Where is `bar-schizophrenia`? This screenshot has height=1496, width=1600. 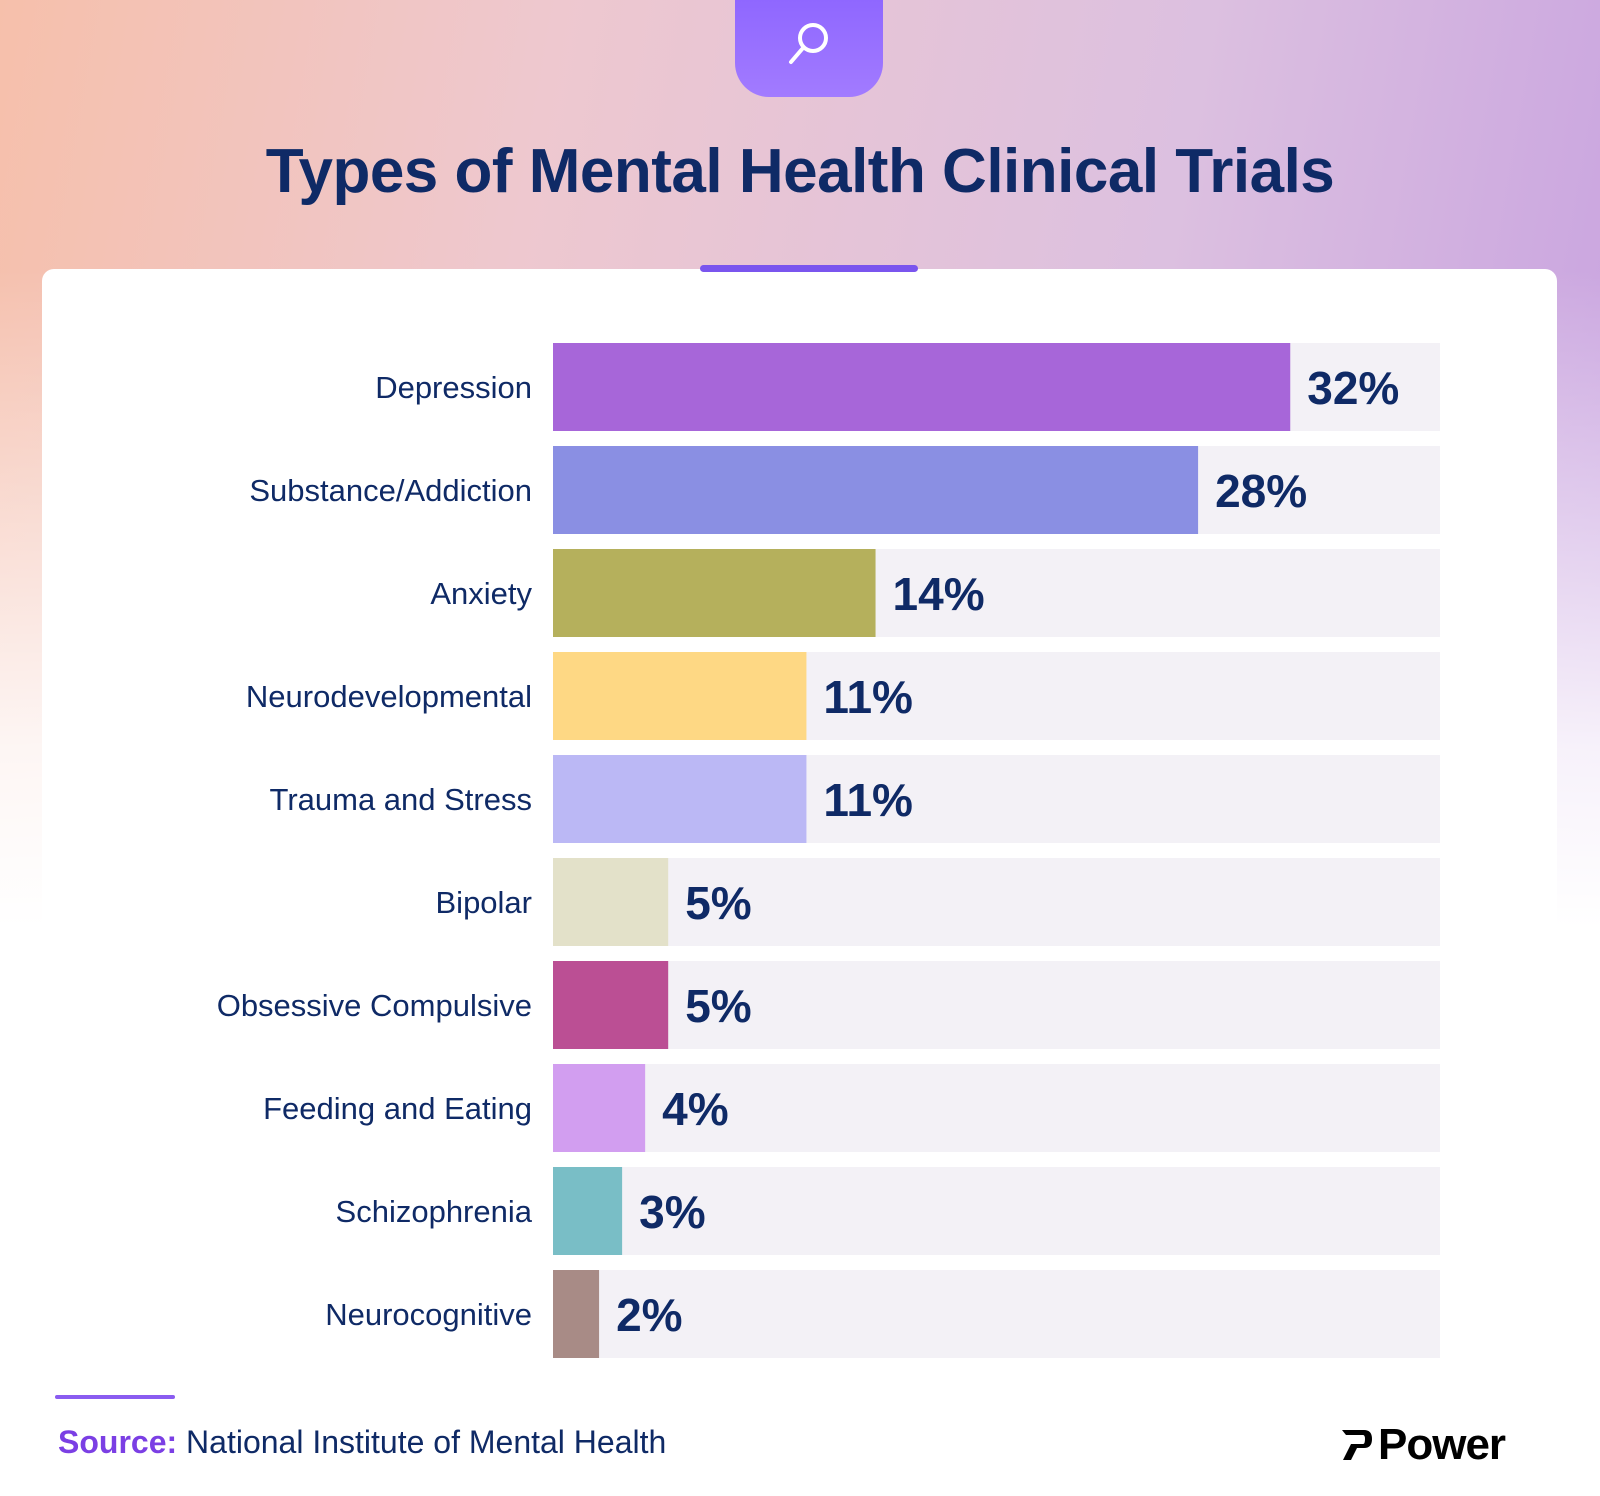
bar-schizophrenia is located at coordinates (588, 1211).